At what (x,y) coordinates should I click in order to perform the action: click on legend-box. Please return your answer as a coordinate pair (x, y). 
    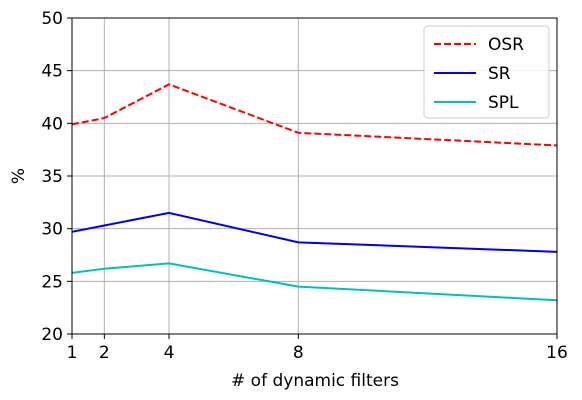
    Looking at the image, I should click on (486, 72).